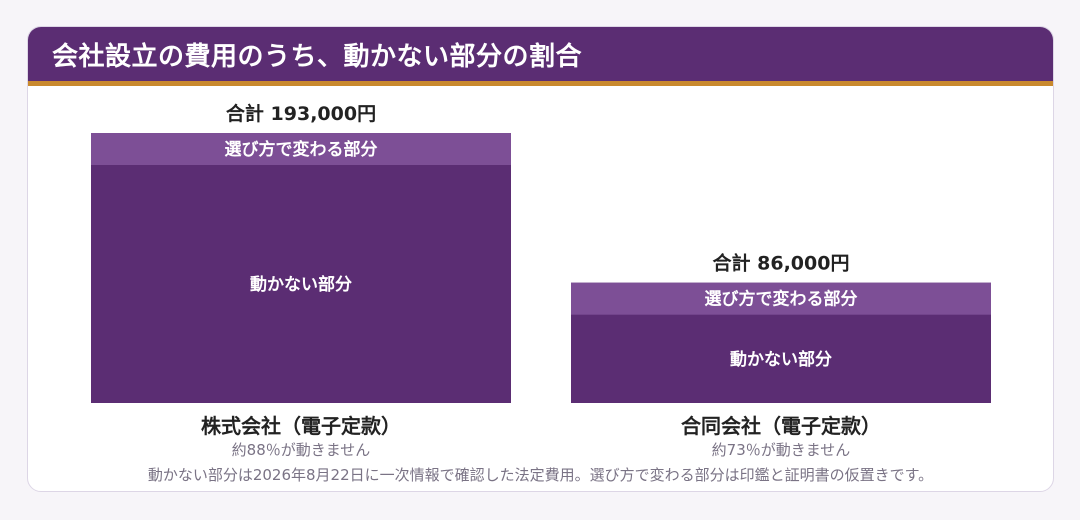  I want to click on header-bar: 会社設立の費用のうち、動かない部分の割合, so click(540, 56).